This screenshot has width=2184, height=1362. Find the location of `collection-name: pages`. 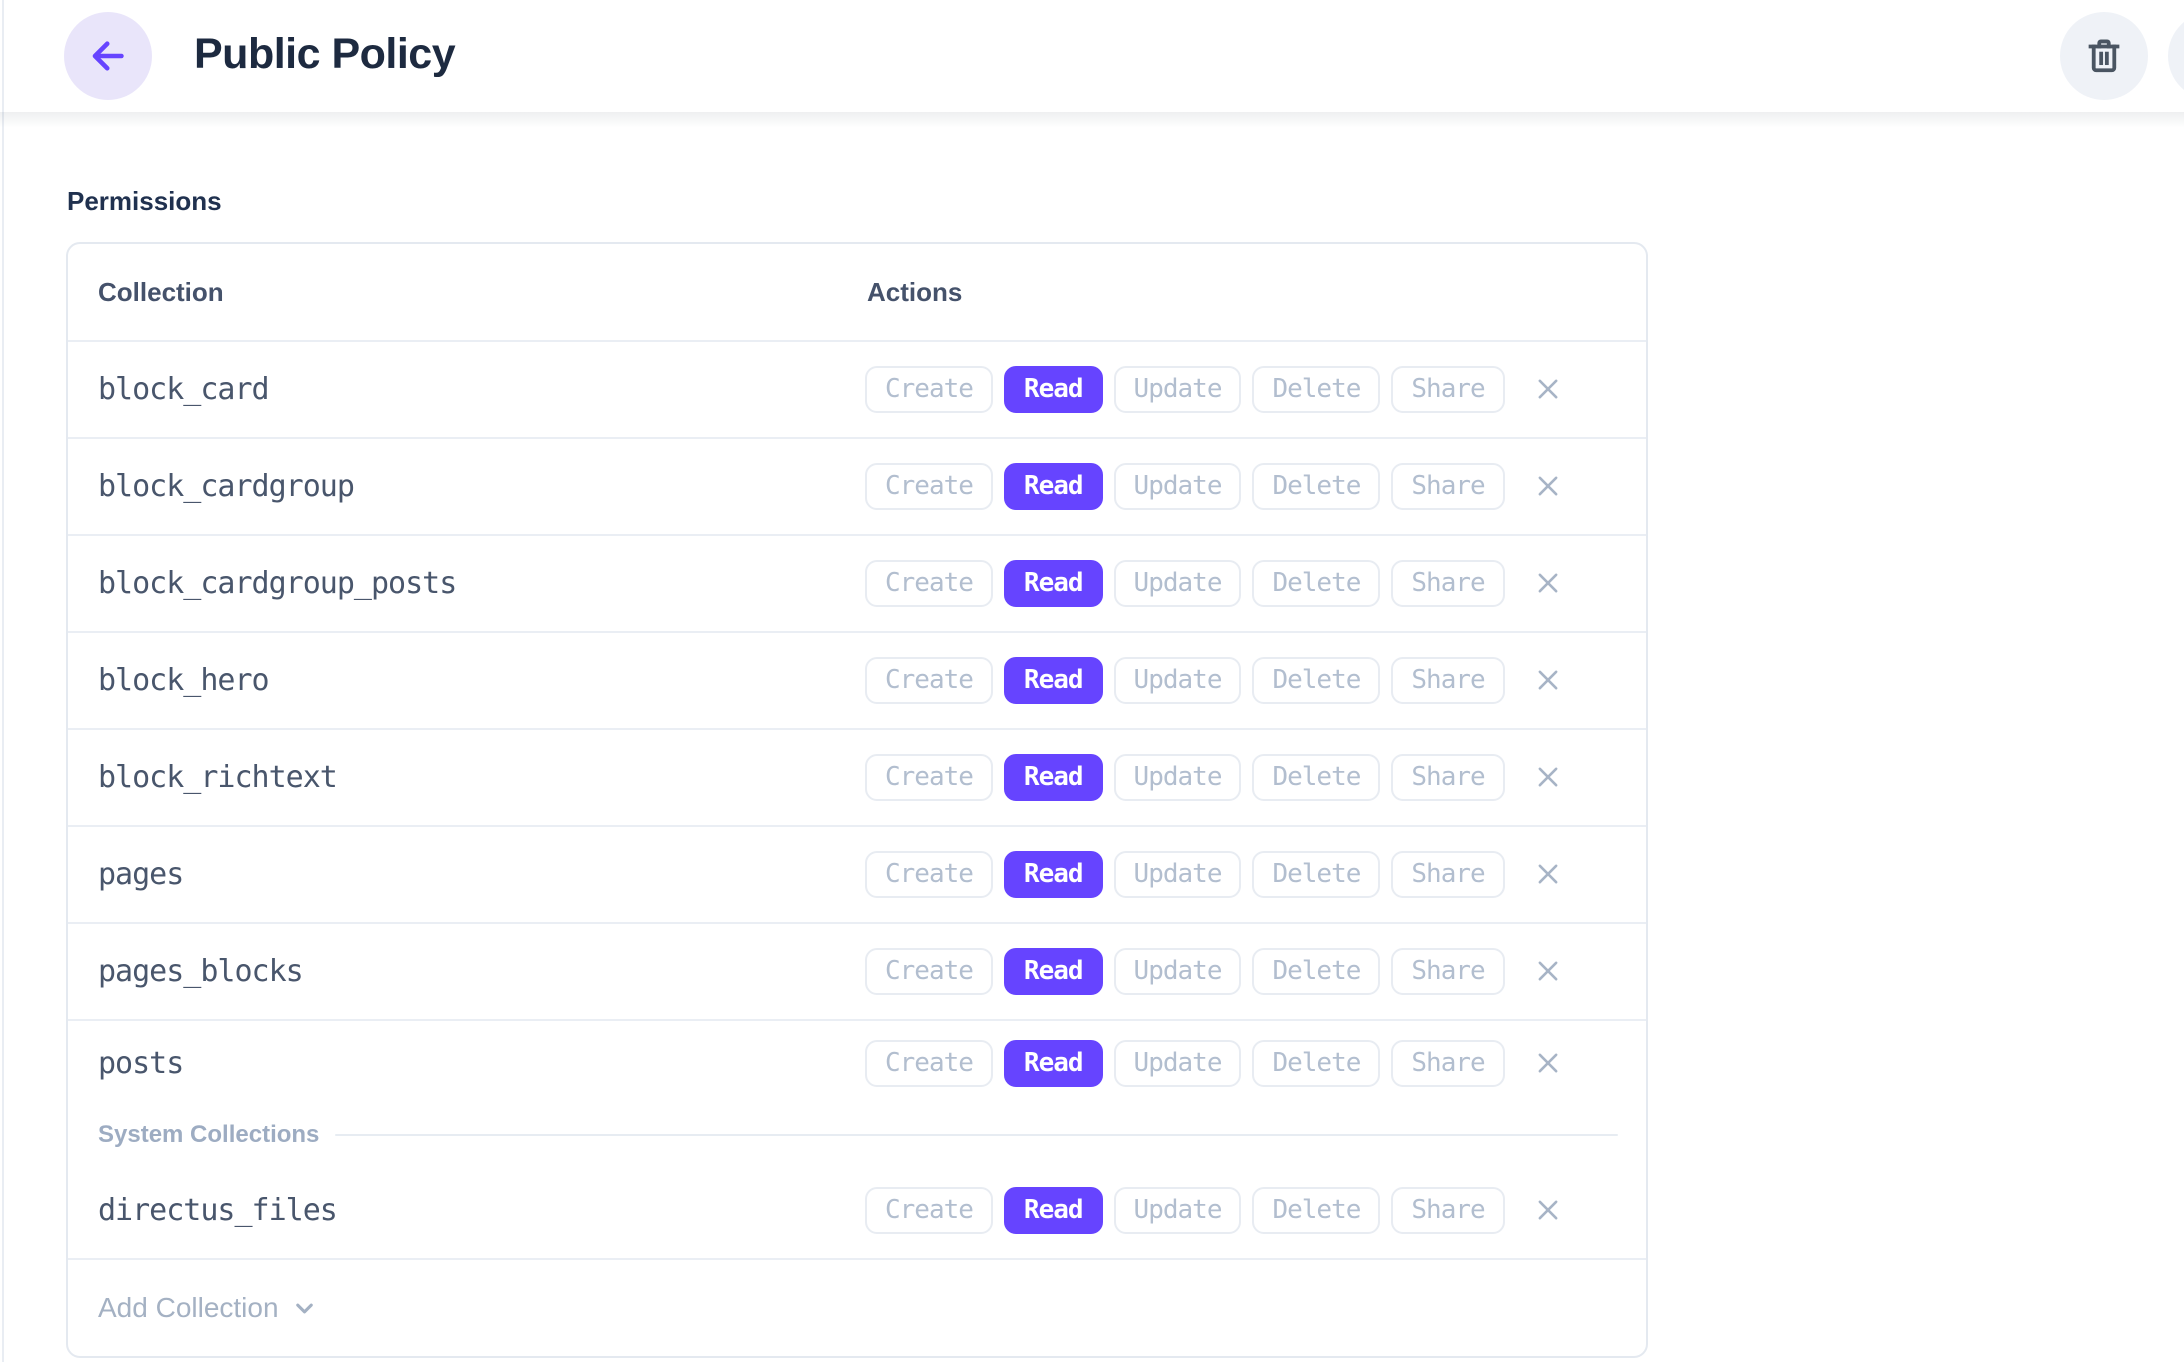

collection-name: pages is located at coordinates (141, 874).